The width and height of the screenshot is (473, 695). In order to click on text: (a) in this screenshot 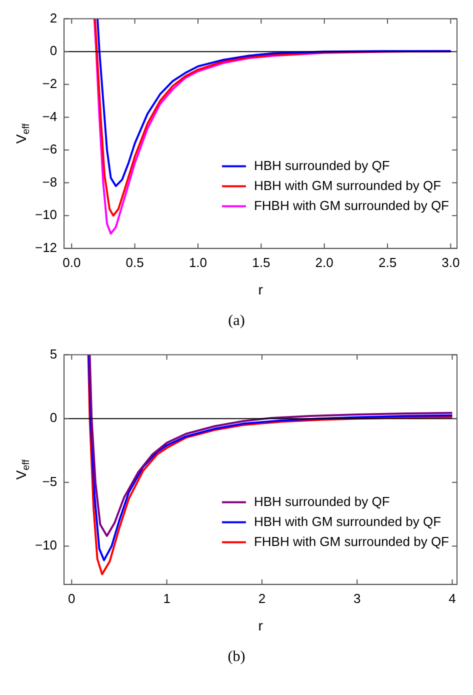, I will do `click(236, 321)`.